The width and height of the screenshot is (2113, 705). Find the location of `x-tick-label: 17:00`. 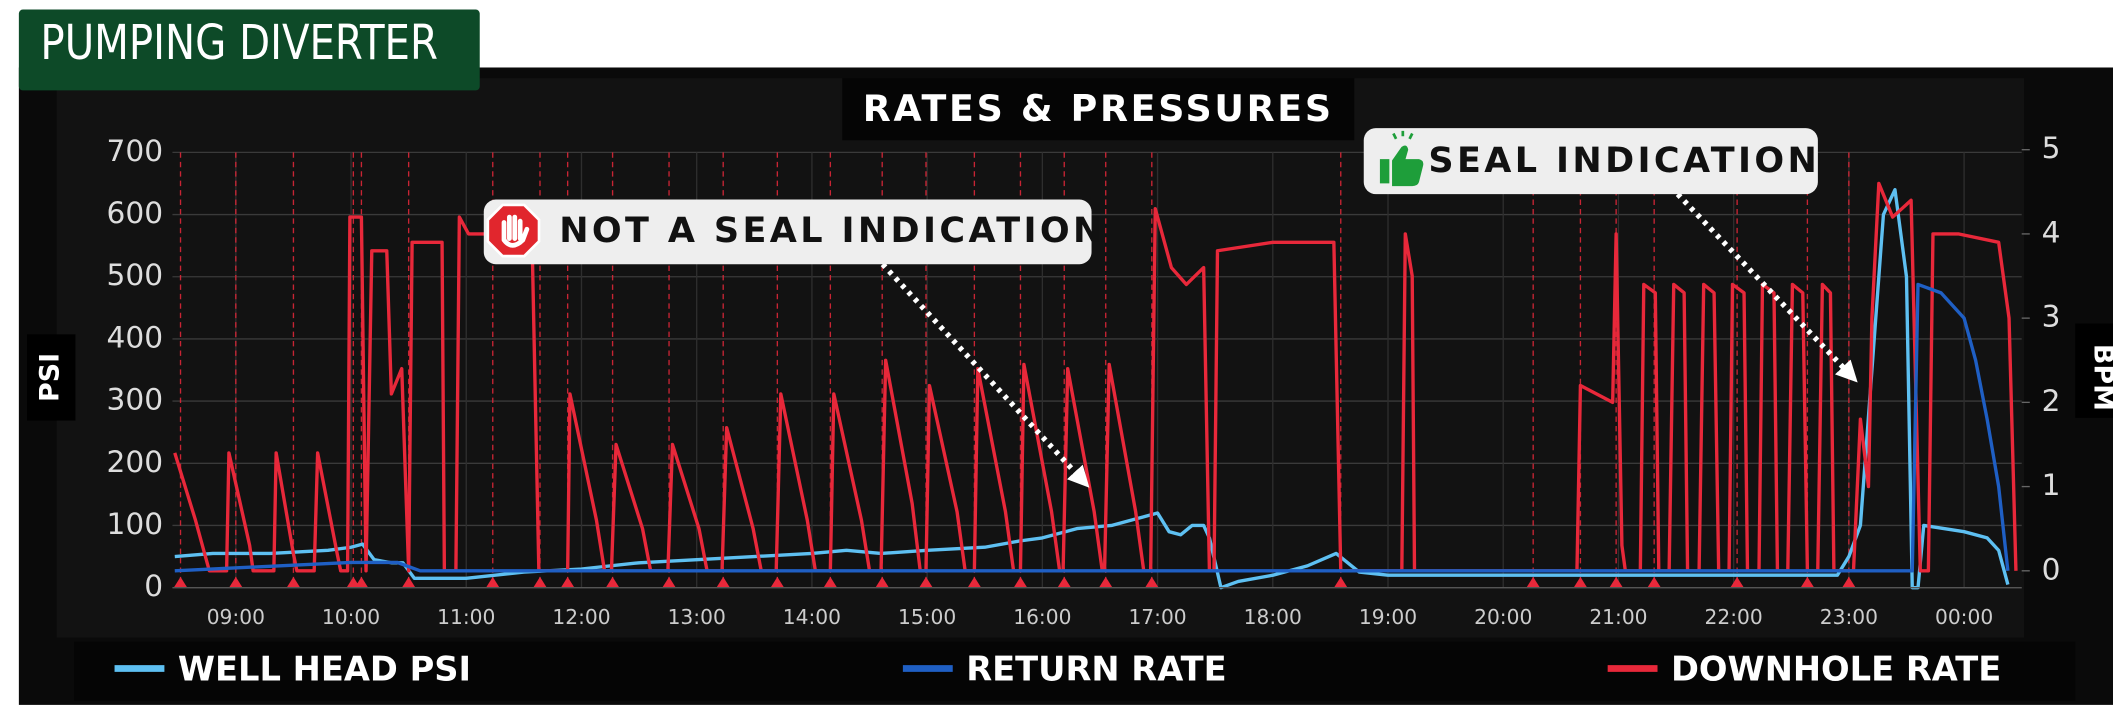

x-tick-label: 17:00 is located at coordinates (1157, 617).